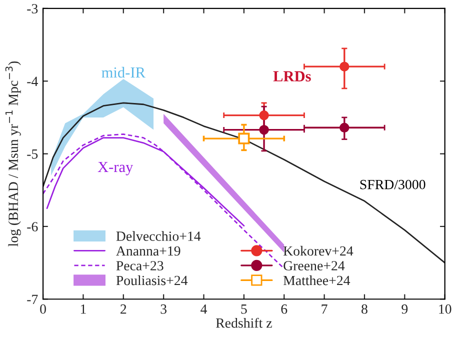  I want to click on legend-label: Pouliasis+24, so click(152, 280).